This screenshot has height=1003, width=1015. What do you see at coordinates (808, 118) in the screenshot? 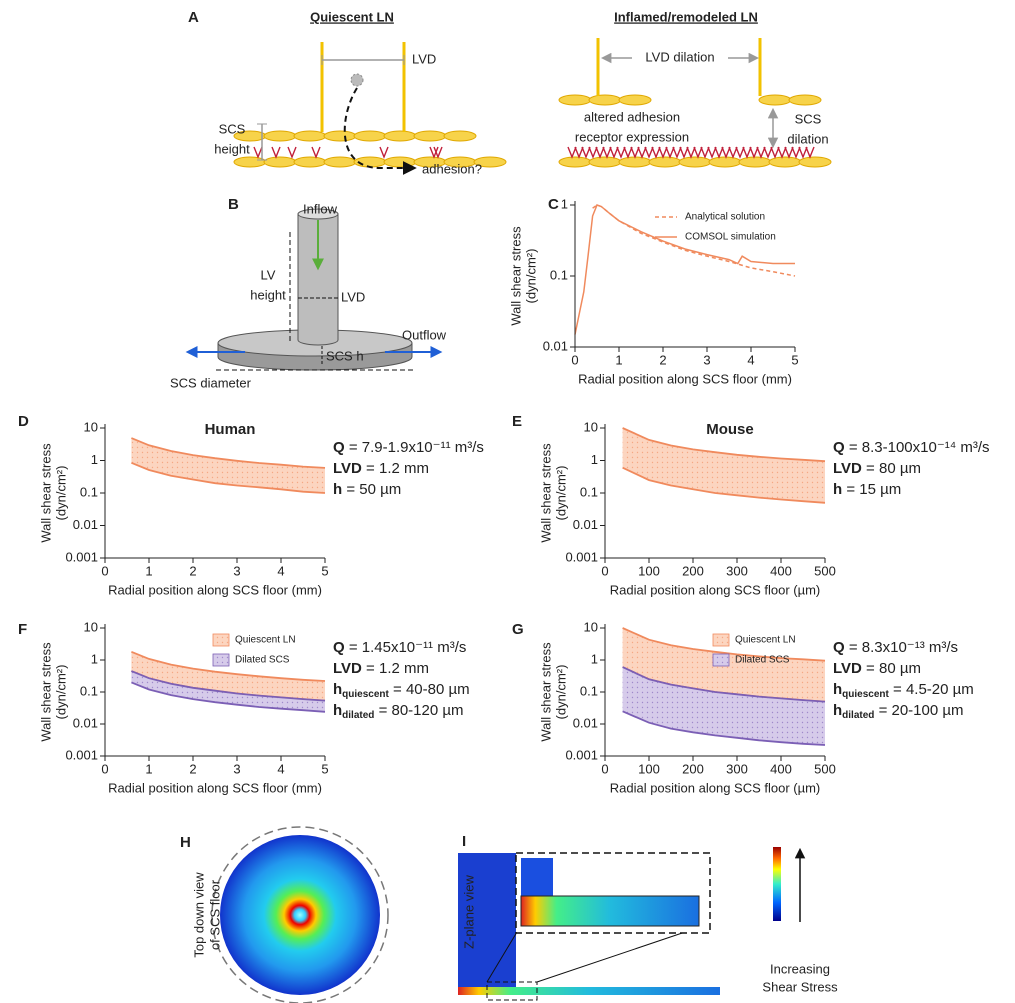
I see `label: SCS` at bounding box center [808, 118].